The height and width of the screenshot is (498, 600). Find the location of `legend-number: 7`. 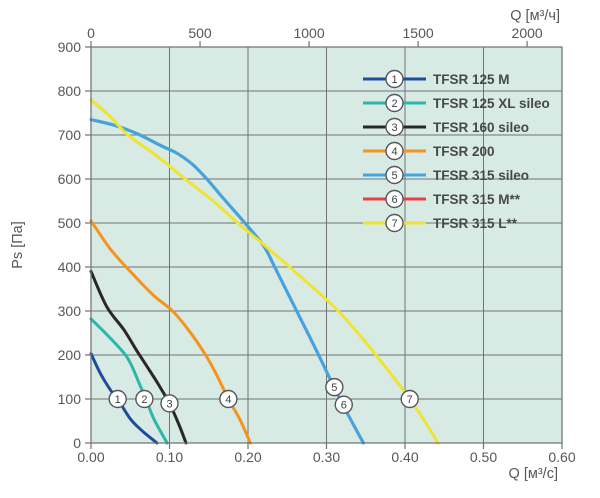

legend-number: 7 is located at coordinates (394, 224).